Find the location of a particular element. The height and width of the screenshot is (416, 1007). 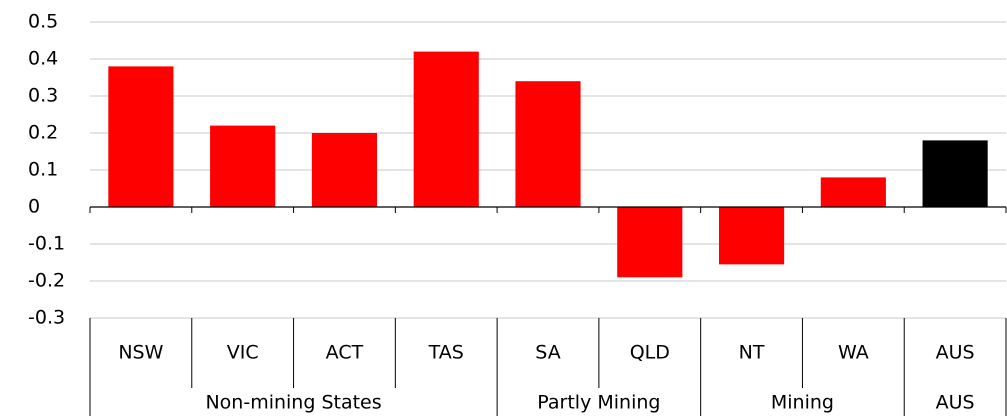

x-tick-label: NT is located at coordinates (752, 353).